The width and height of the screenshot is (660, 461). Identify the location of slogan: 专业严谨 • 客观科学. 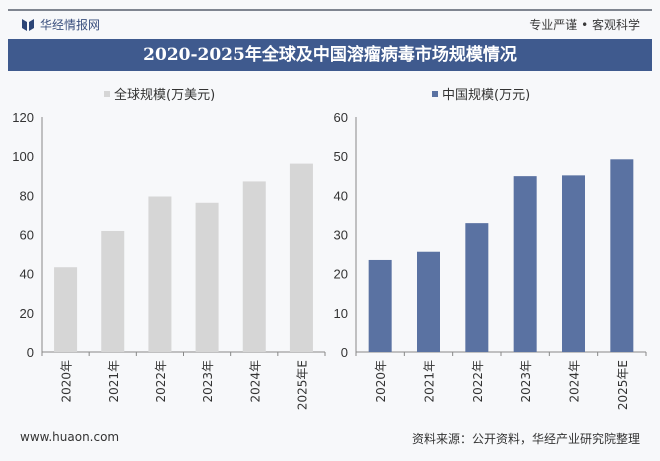
(584, 25).